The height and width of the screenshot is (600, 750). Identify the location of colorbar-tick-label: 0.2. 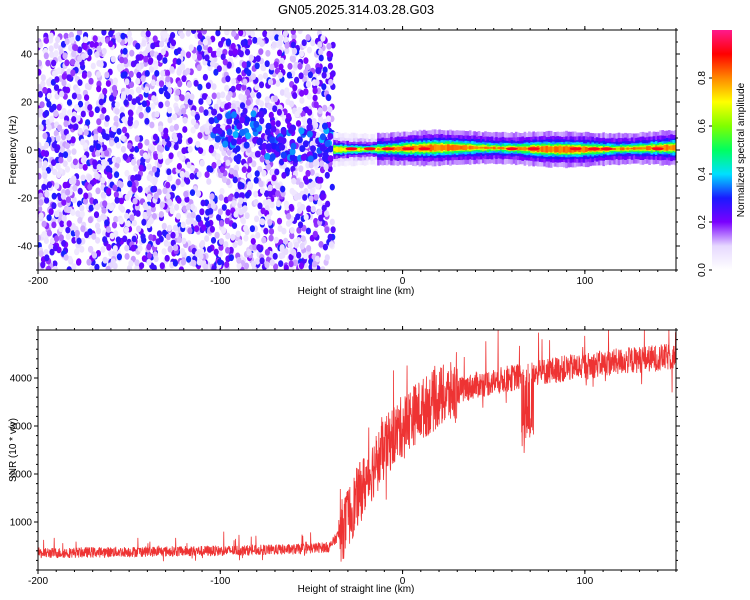
(702, 222).